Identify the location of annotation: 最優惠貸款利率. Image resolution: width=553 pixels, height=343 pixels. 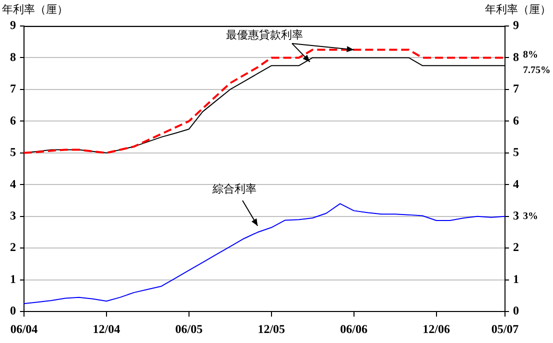
(264, 35).